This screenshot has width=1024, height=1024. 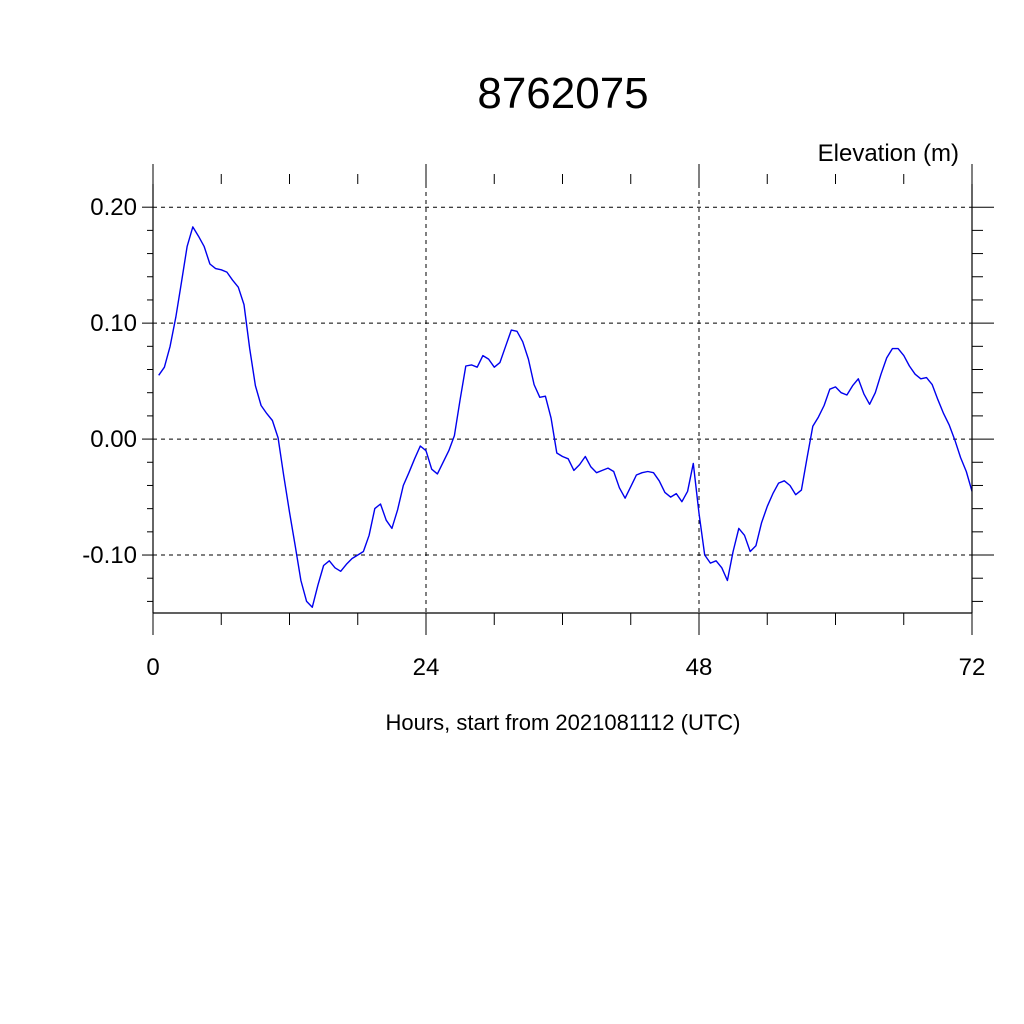 I want to click on chart-title: 8762075, so click(x=562, y=93).